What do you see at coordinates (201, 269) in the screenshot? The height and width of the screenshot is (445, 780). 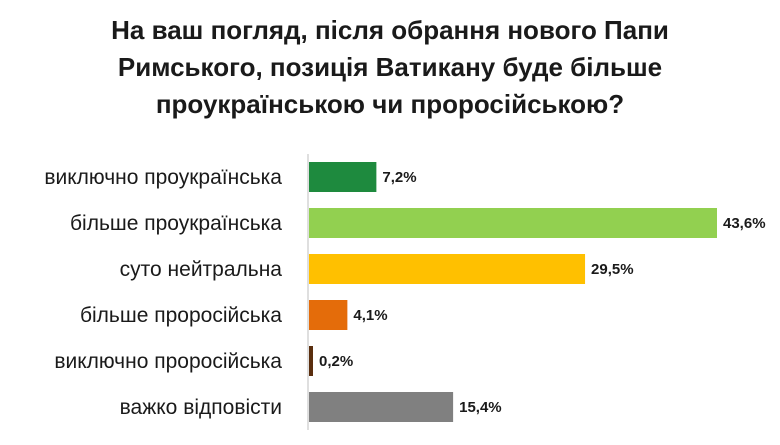 I see `category-label: суто нейтральна` at bounding box center [201, 269].